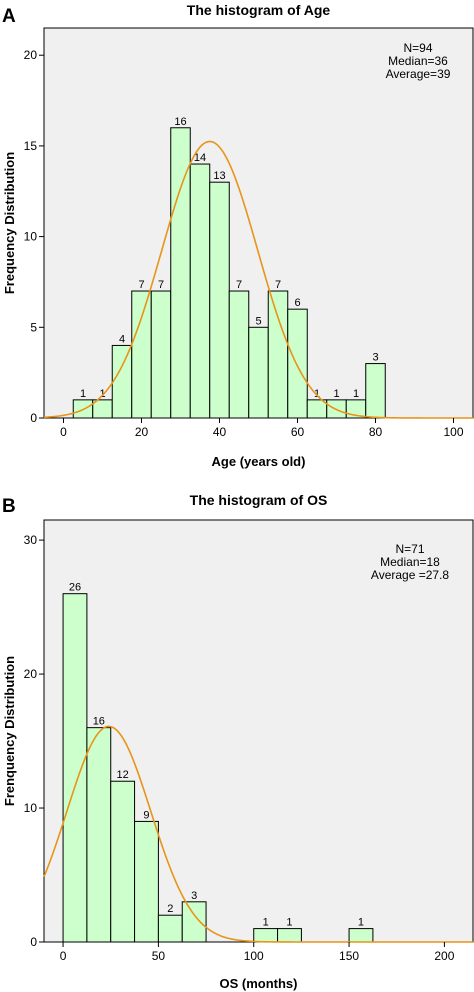 Image resolution: width=474 pixels, height=992 pixels. What do you see at coordinates (410, 562) in the screenshot?
I see `stats-annotation: Median=18` at bounding box center [410, 562].